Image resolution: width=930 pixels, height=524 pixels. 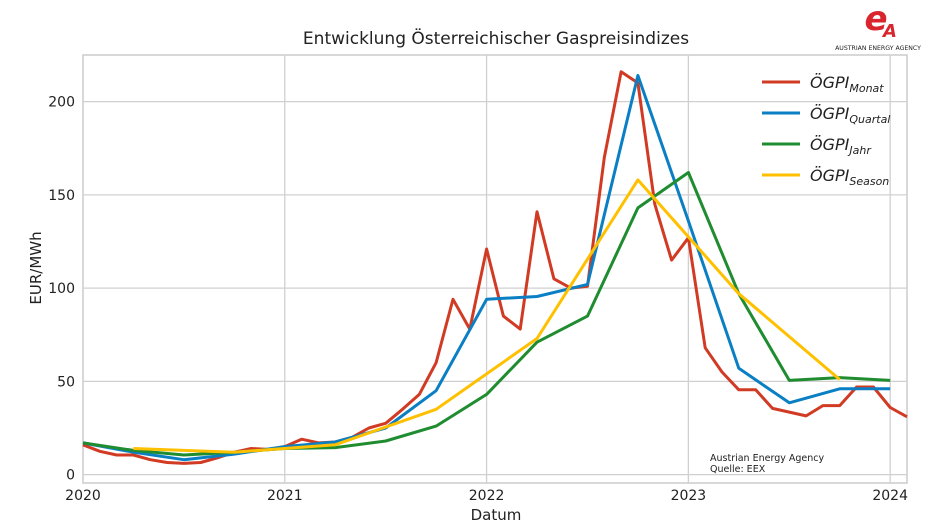 I want to click on legend-label-jahr: ÖGPIJahr, so click(x=841, y=146).